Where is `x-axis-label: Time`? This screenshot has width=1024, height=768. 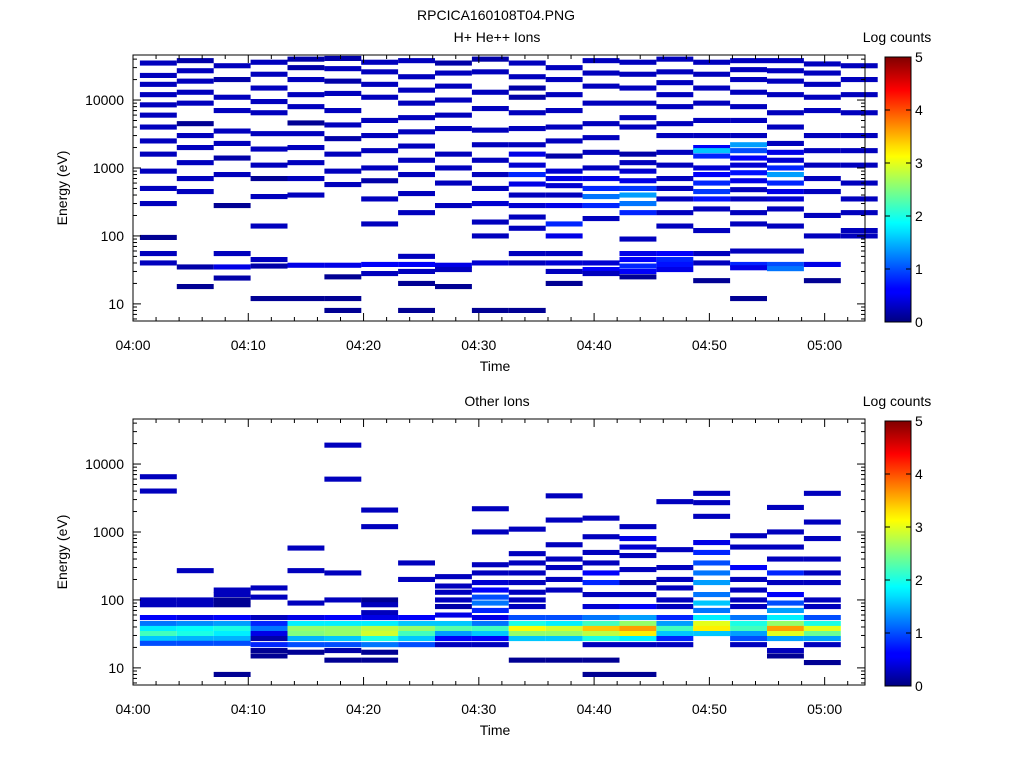
x-axis-label: Time is located at coordinates (495, 366).